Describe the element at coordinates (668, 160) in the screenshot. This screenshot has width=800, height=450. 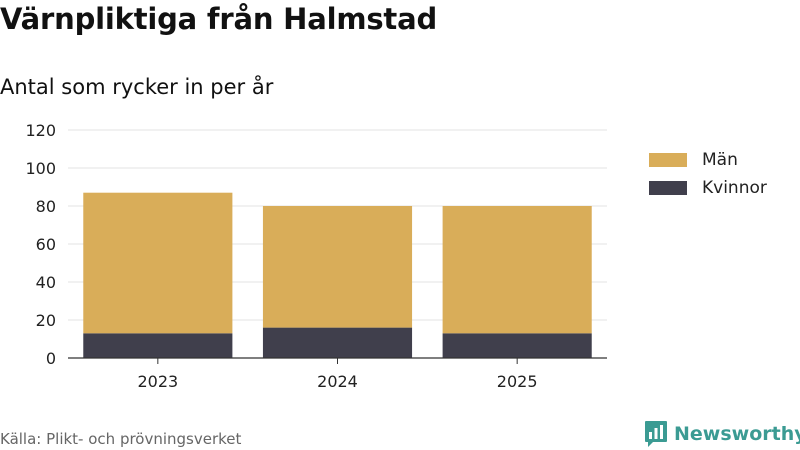
I see `legend-swatch-man` at that location.